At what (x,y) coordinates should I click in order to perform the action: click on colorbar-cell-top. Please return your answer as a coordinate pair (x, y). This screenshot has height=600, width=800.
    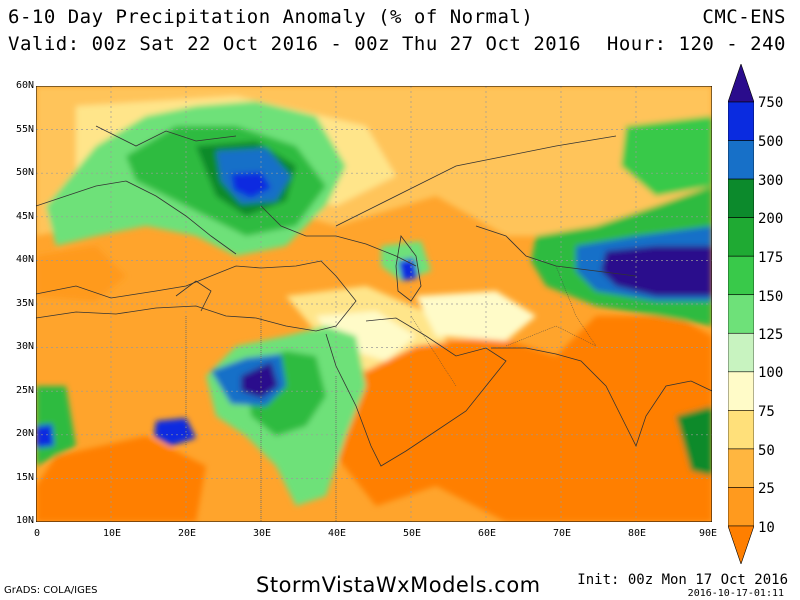
    Looking at the image, I should click on (741, 83).